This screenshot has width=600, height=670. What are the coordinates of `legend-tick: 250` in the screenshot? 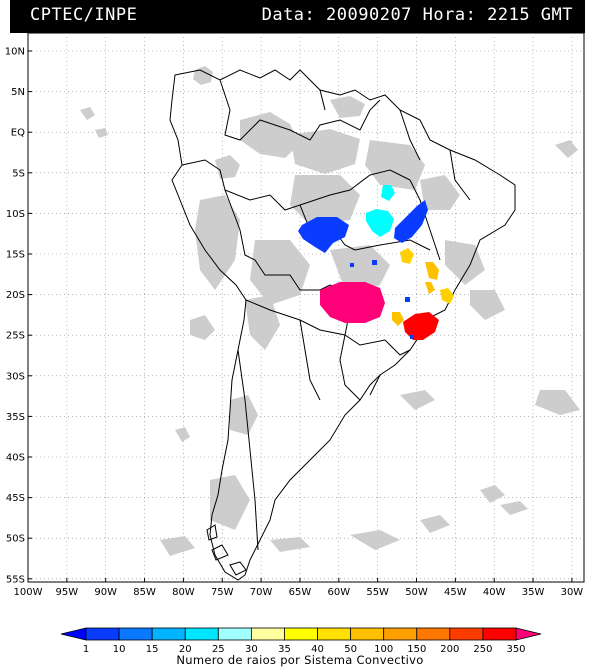 It's located at (482, 649).